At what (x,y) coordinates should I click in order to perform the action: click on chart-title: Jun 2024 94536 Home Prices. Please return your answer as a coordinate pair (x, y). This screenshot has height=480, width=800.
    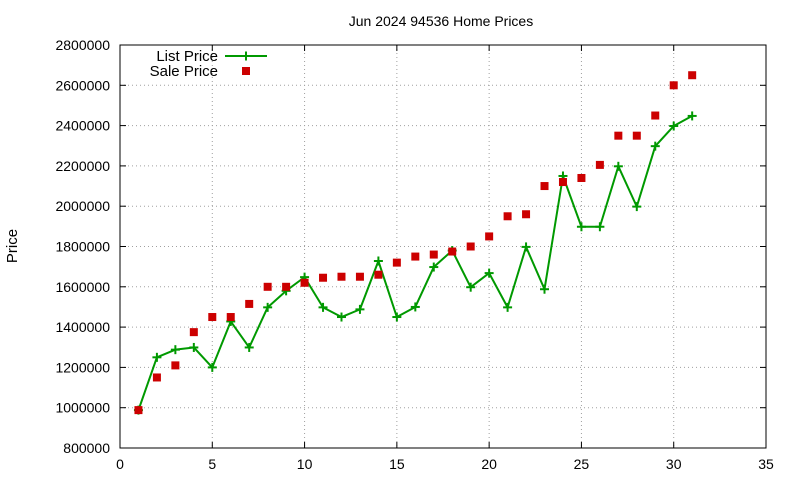
    Looking at the image, I should click on (441, 21).